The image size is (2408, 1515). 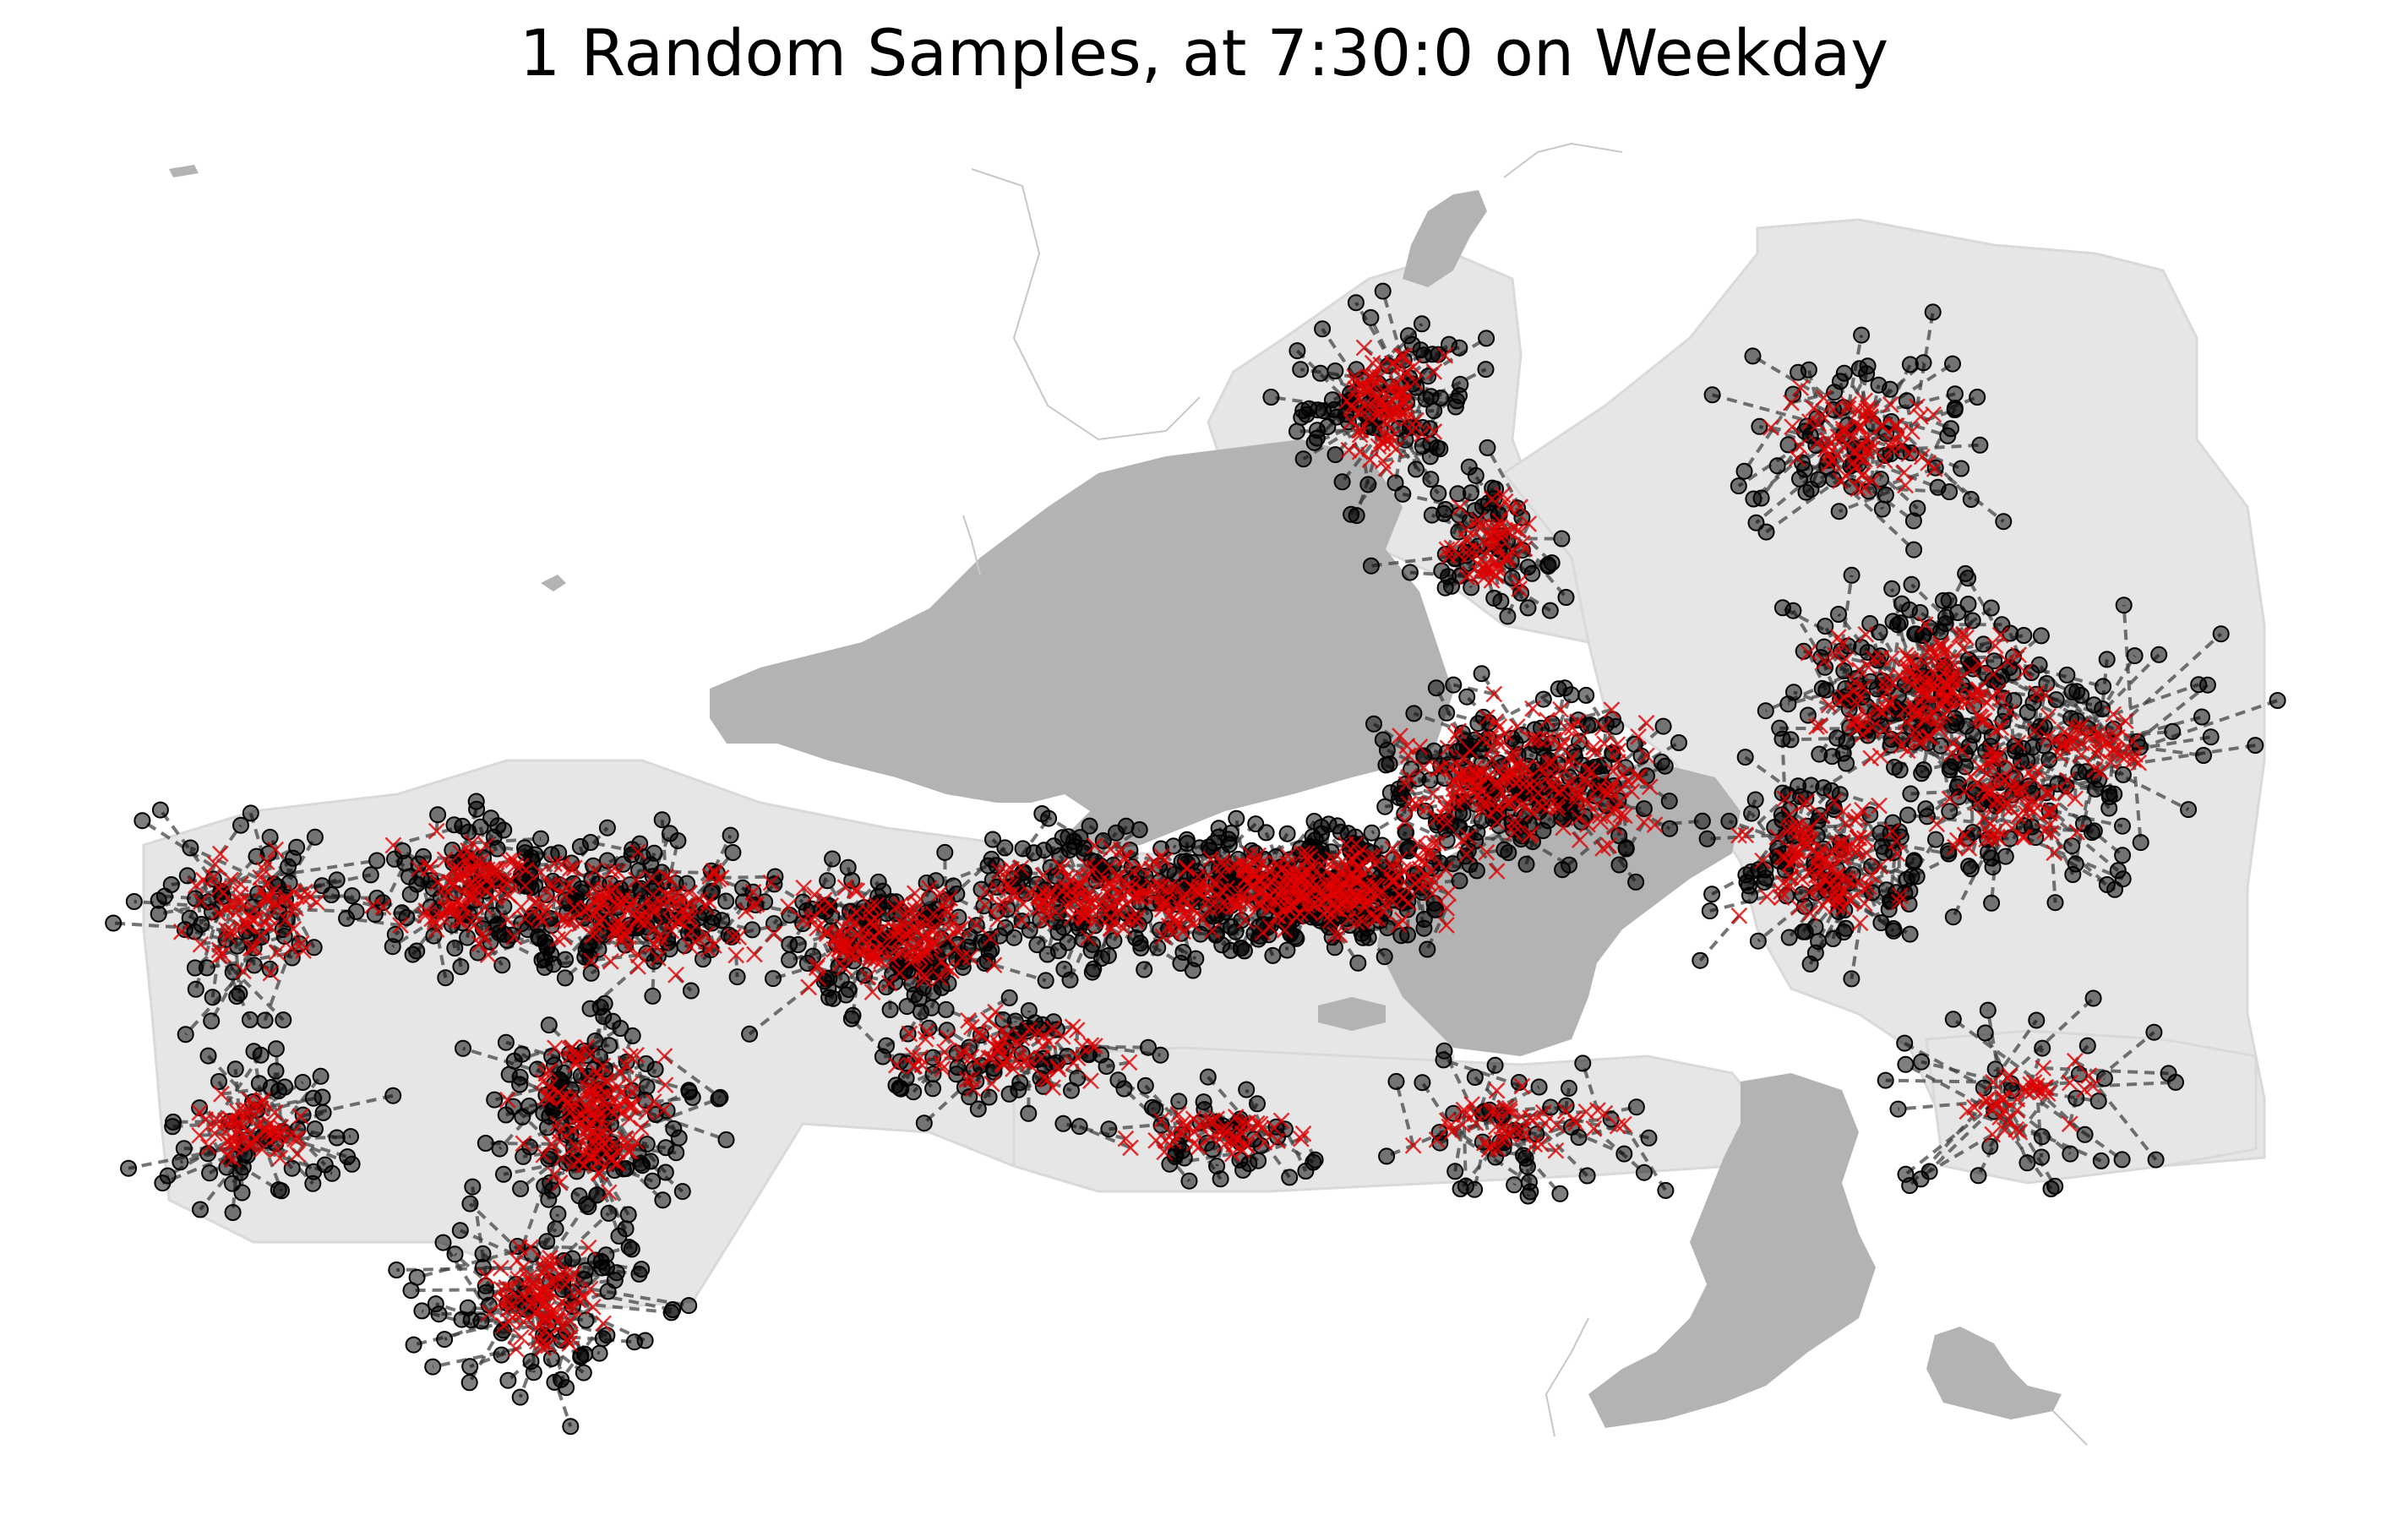 What do you see at coordinates (1732, 1250) in the screenshot?
I see `lake-waubesa` at bounding box center [1732, 1250].